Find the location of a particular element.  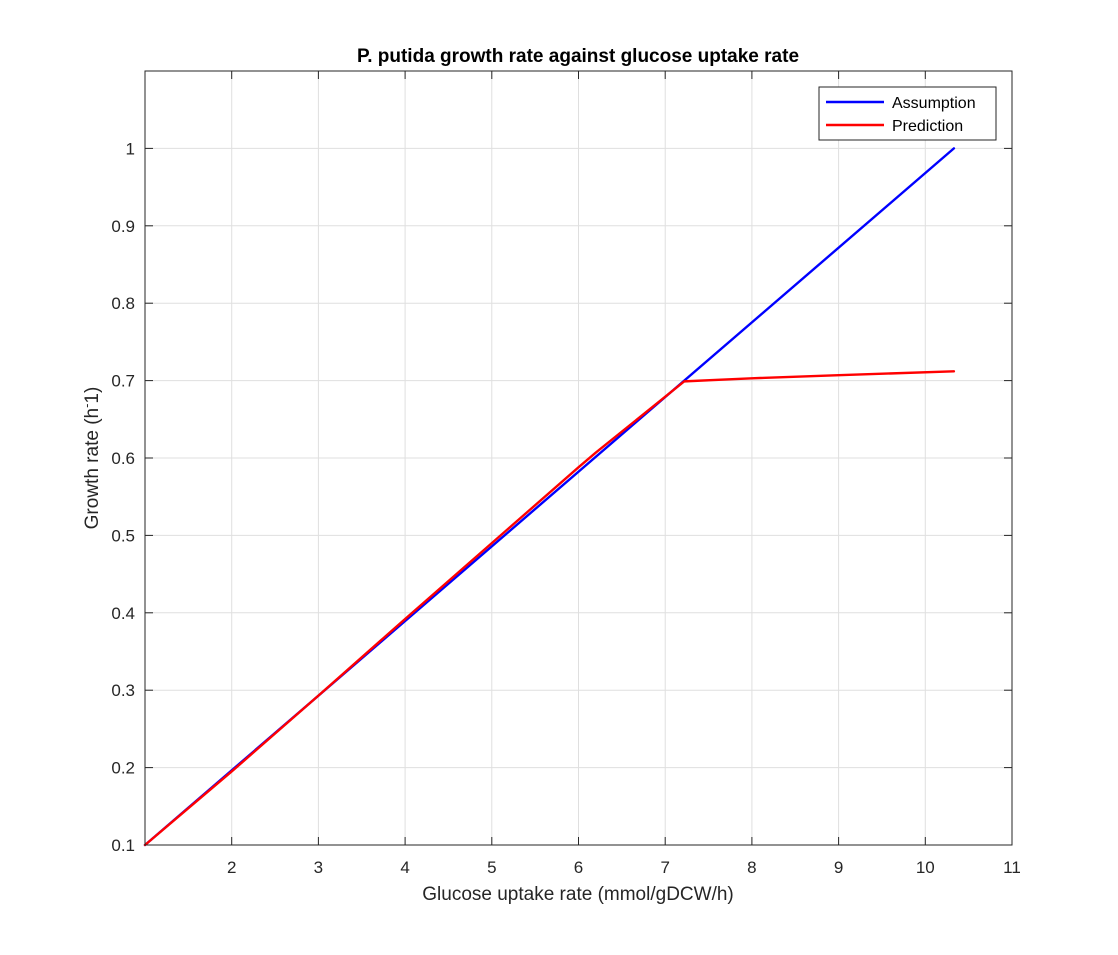

y-tick-label: 0.9 is located at coordinates (123, 226).